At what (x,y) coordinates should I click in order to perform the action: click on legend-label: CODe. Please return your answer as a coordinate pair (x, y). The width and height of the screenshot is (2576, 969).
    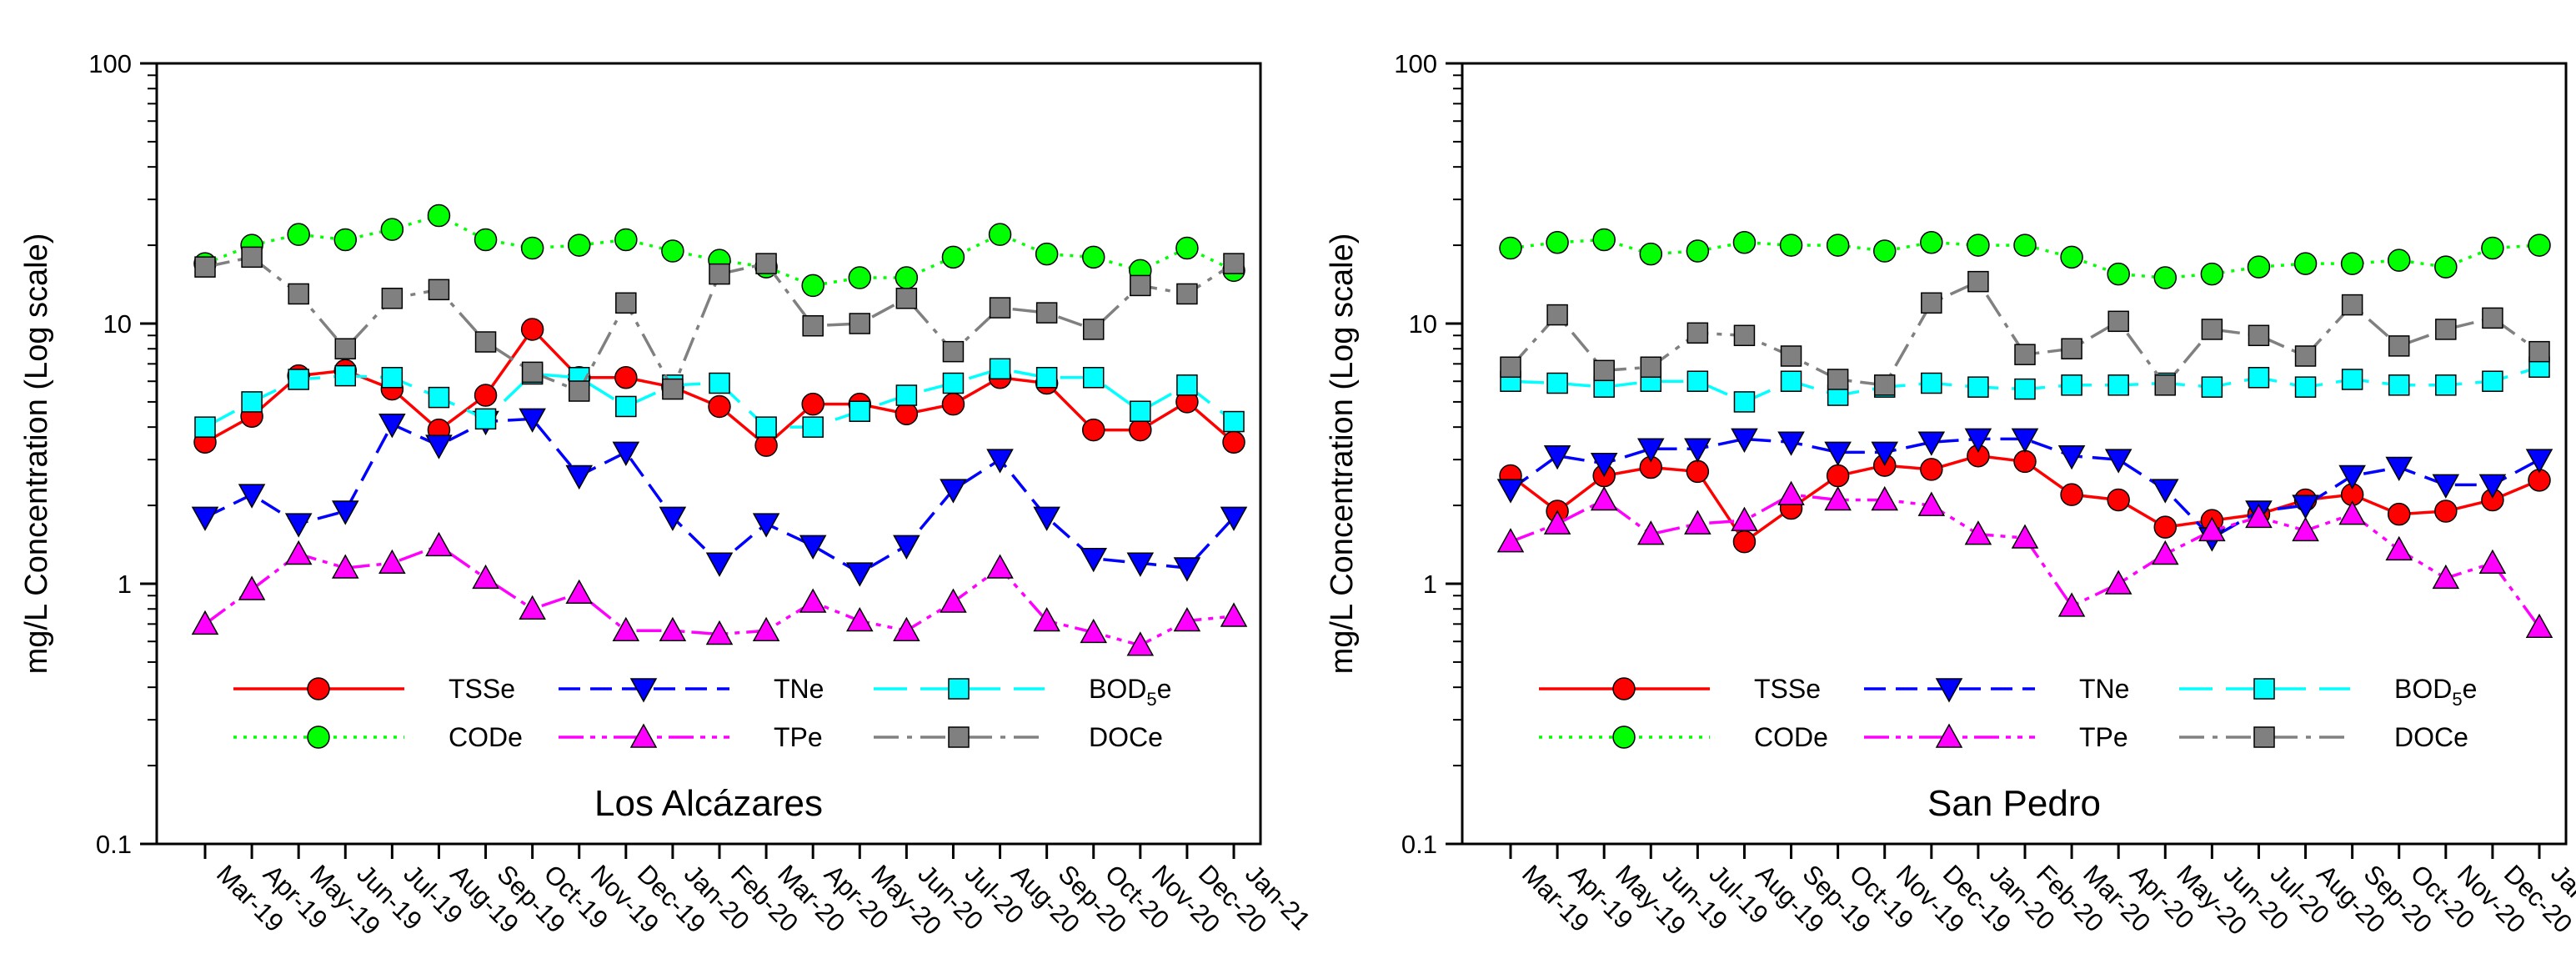
    Looking at the image, I should click on (1791, 737).